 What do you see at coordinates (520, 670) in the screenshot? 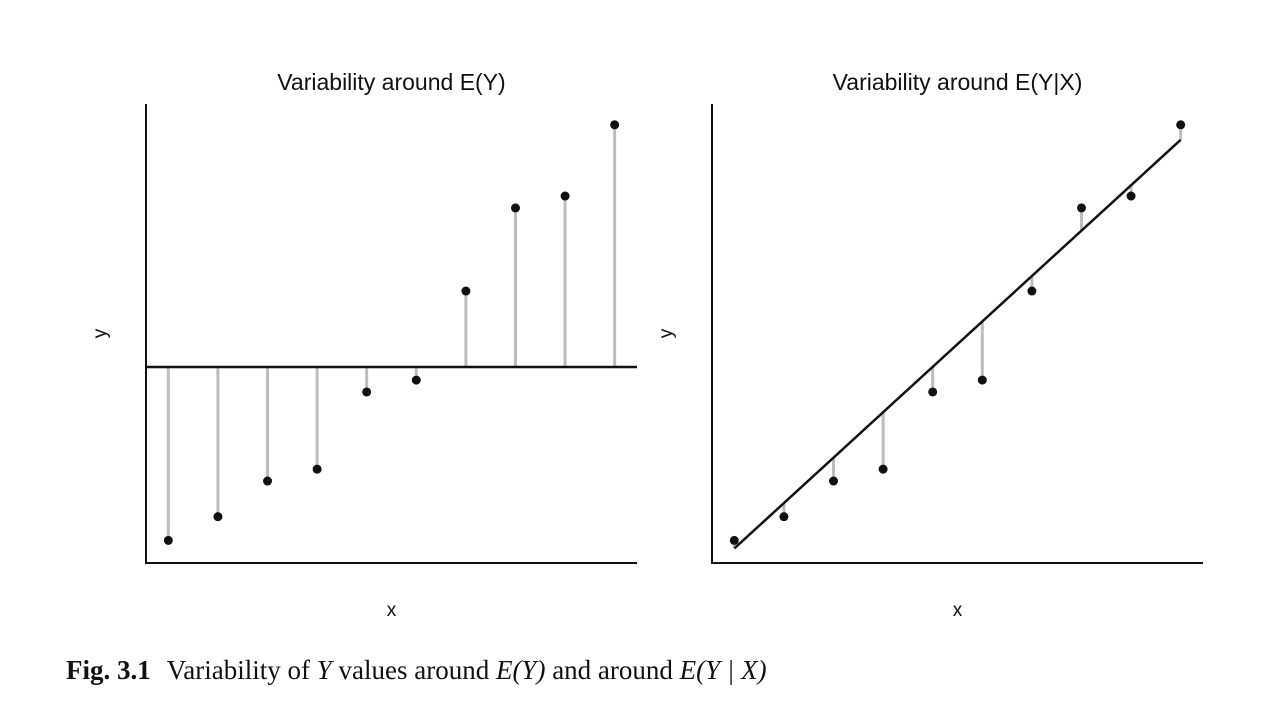
I see `caption-math-ey: E(Y)` at bounding box center [520, 670].